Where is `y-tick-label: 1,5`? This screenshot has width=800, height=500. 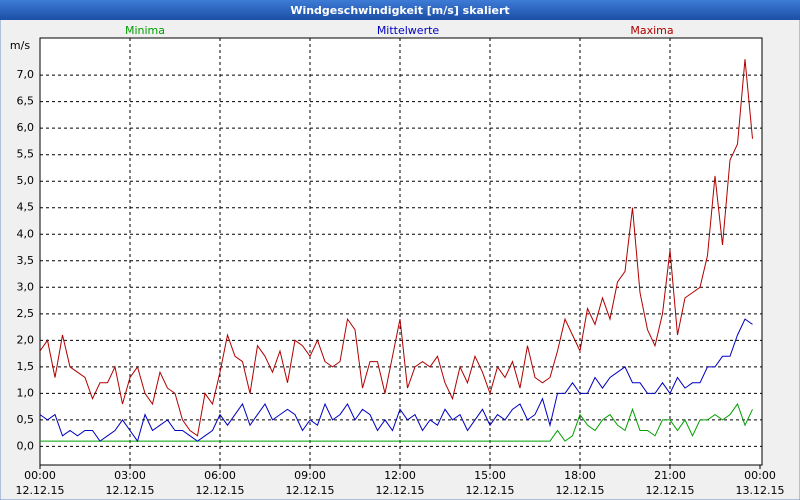
y-tick-label: 1,5 is located at coordinates (26, 366).